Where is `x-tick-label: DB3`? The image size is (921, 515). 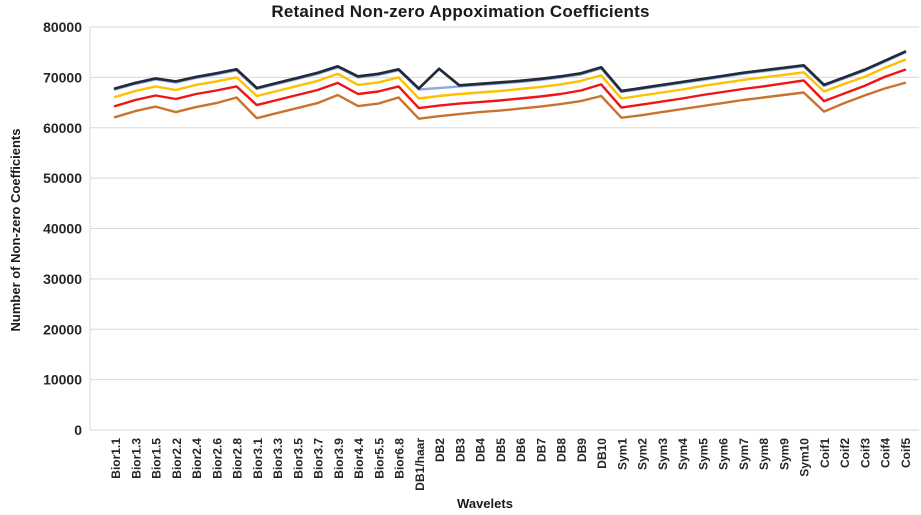 x-tick-label: DB3 is located at coordinates (460, 450).